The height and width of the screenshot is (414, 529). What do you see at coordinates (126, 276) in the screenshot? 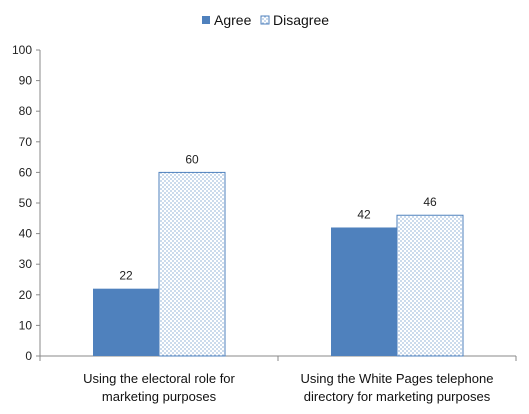
I see `data-label-agree-1: 22` at bounding box center [126, 276].